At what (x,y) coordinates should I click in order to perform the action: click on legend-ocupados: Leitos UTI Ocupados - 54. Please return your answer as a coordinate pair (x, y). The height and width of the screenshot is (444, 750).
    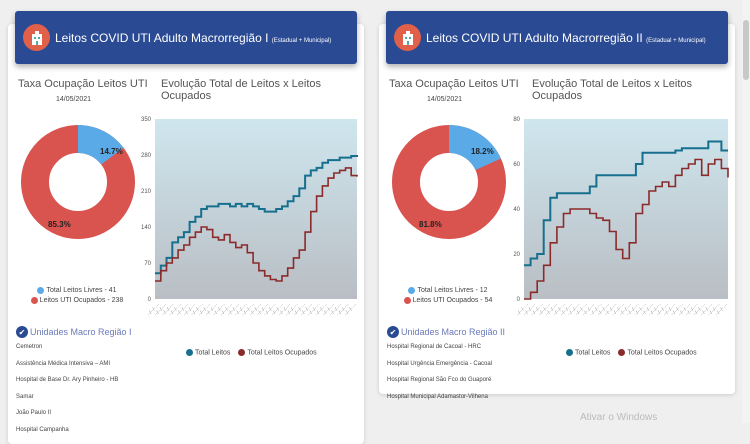
    Looking at the image, I should click on (452, 300).